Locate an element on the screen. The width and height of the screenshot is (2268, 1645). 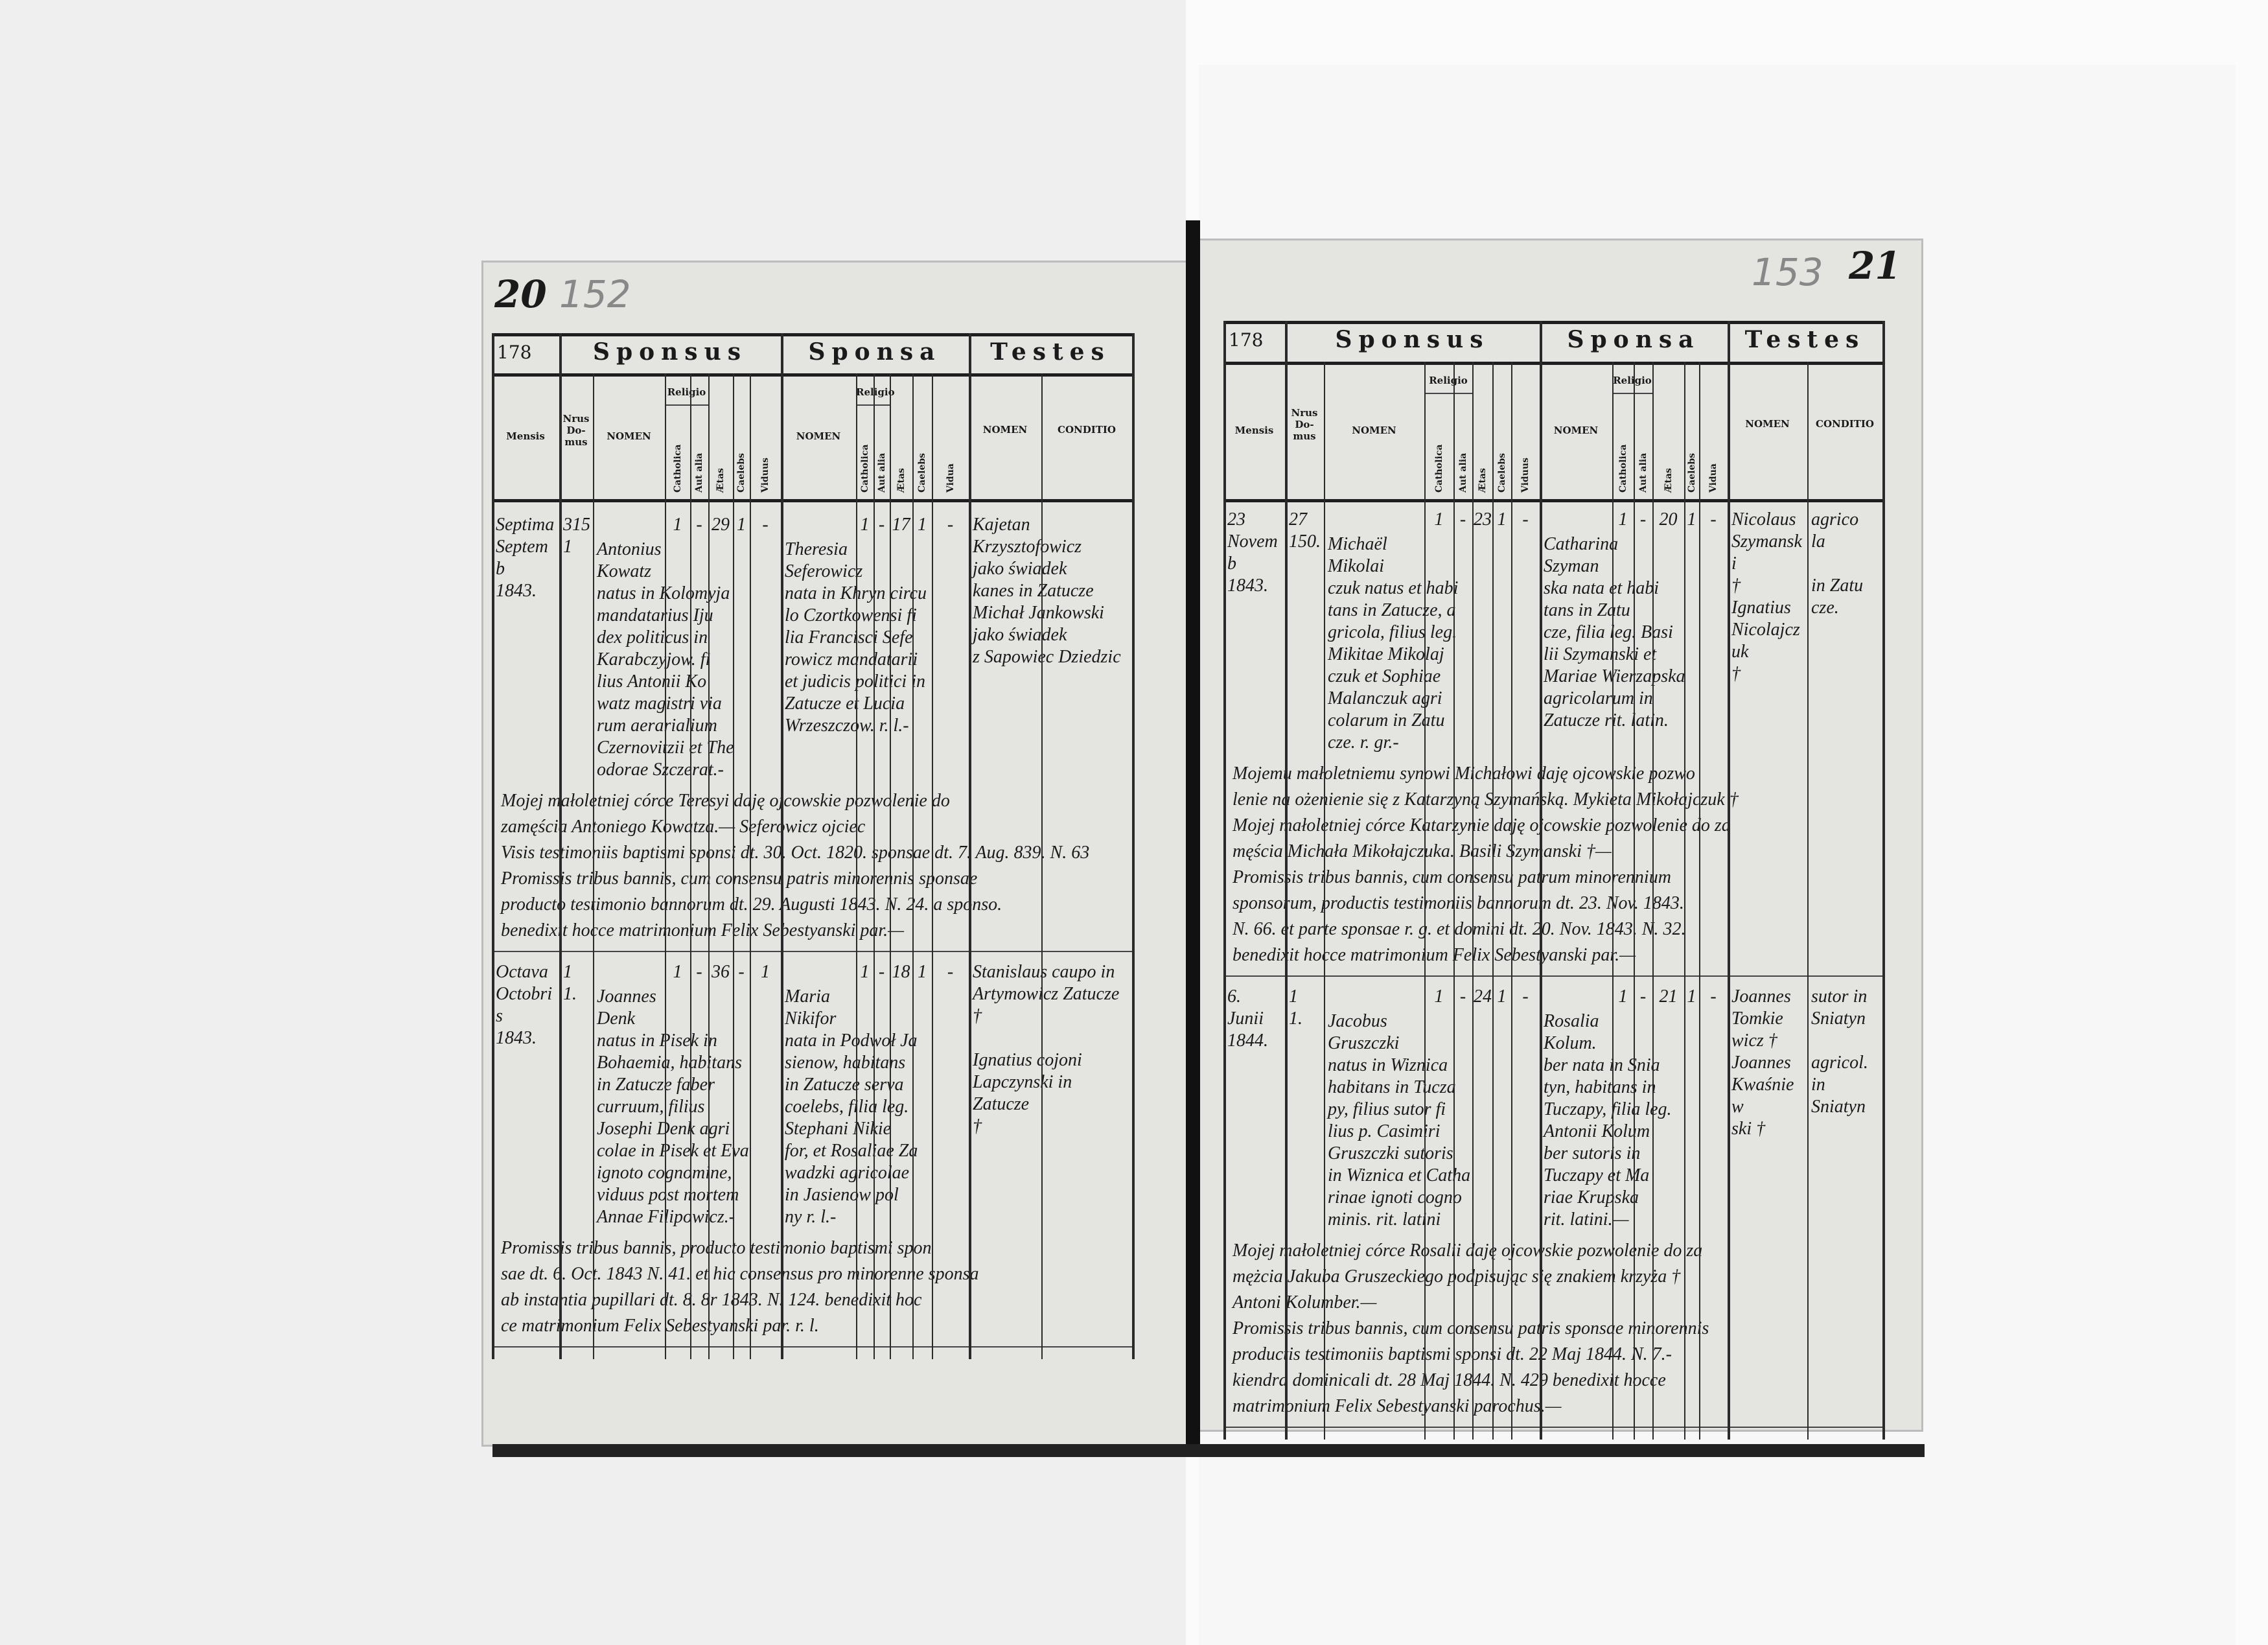
entry-sponsus-nomen-line: czuk natus et habi is located at coordinates (1393, 588).